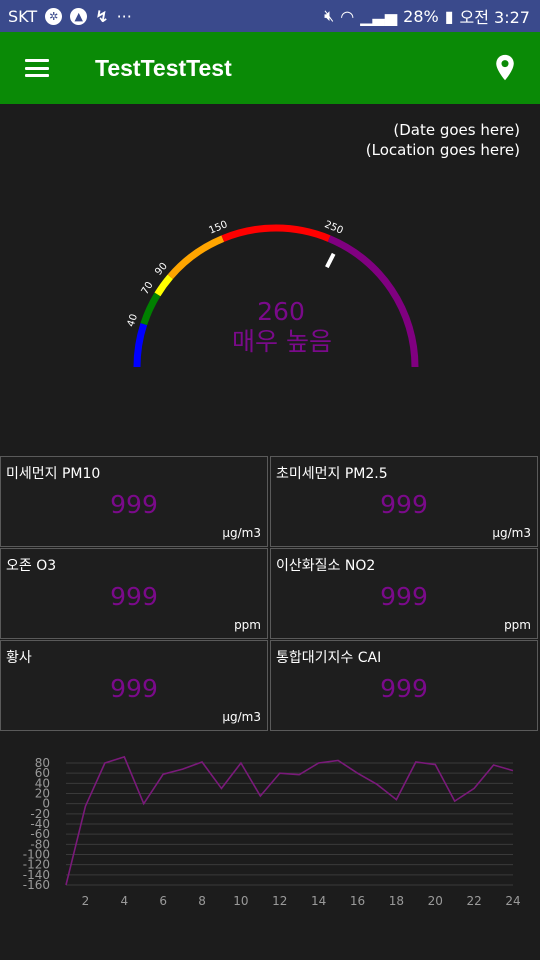 This screenshot has width=540, height=960. Describe the element at coordinates (36, 855) in the screenshot. I see `chart-y-tick-label: -100` at that location.